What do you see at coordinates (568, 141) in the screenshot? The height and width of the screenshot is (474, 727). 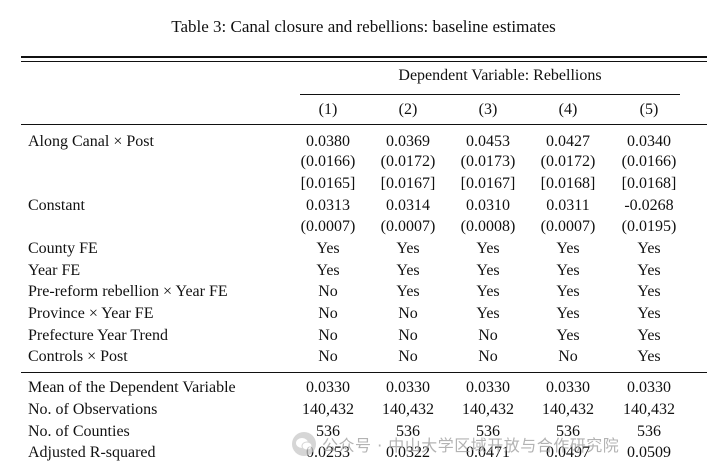 I see `table-cell: 0.0427` at bounding box center [568, 141].